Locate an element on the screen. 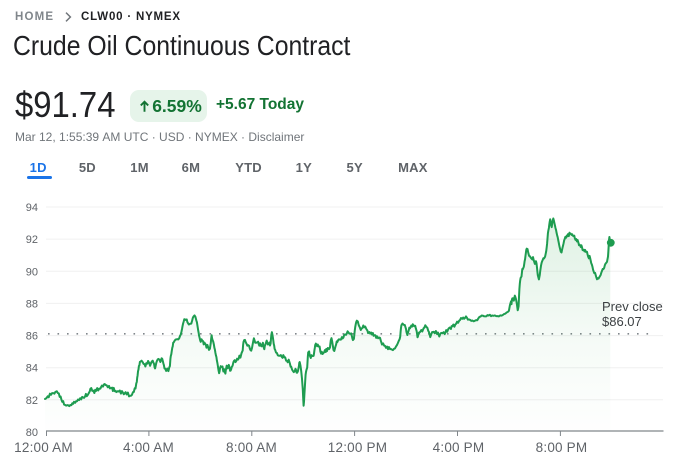 The image size is (700, 471). svg-text: 82 is located at coordinates (32, 401).